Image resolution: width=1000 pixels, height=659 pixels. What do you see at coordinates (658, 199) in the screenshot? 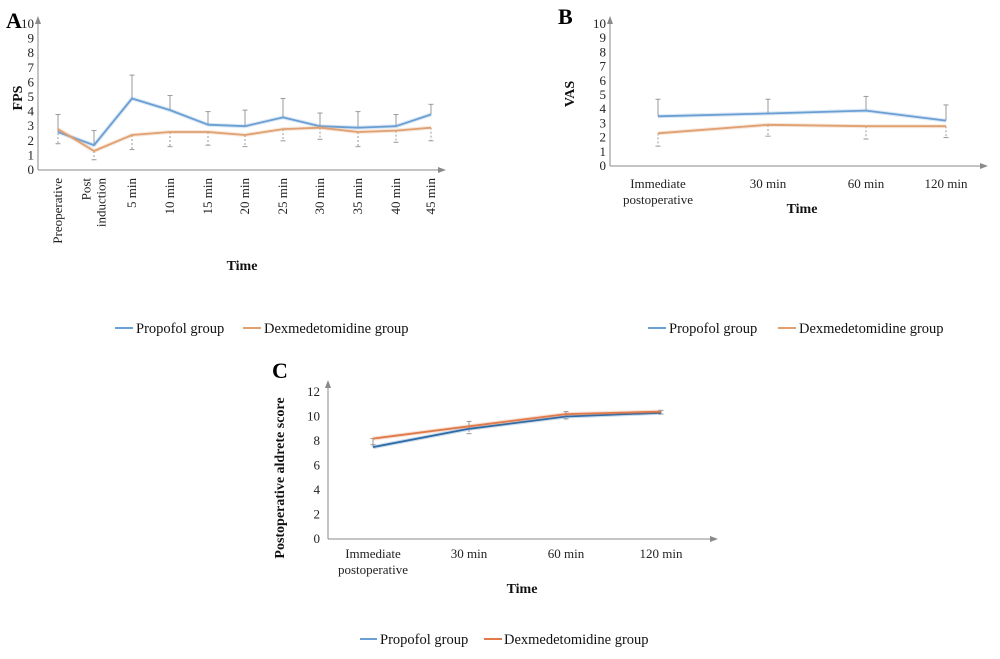
I see `panel-b-x-tick-label: postoperative` at bounding box center [658, 199].